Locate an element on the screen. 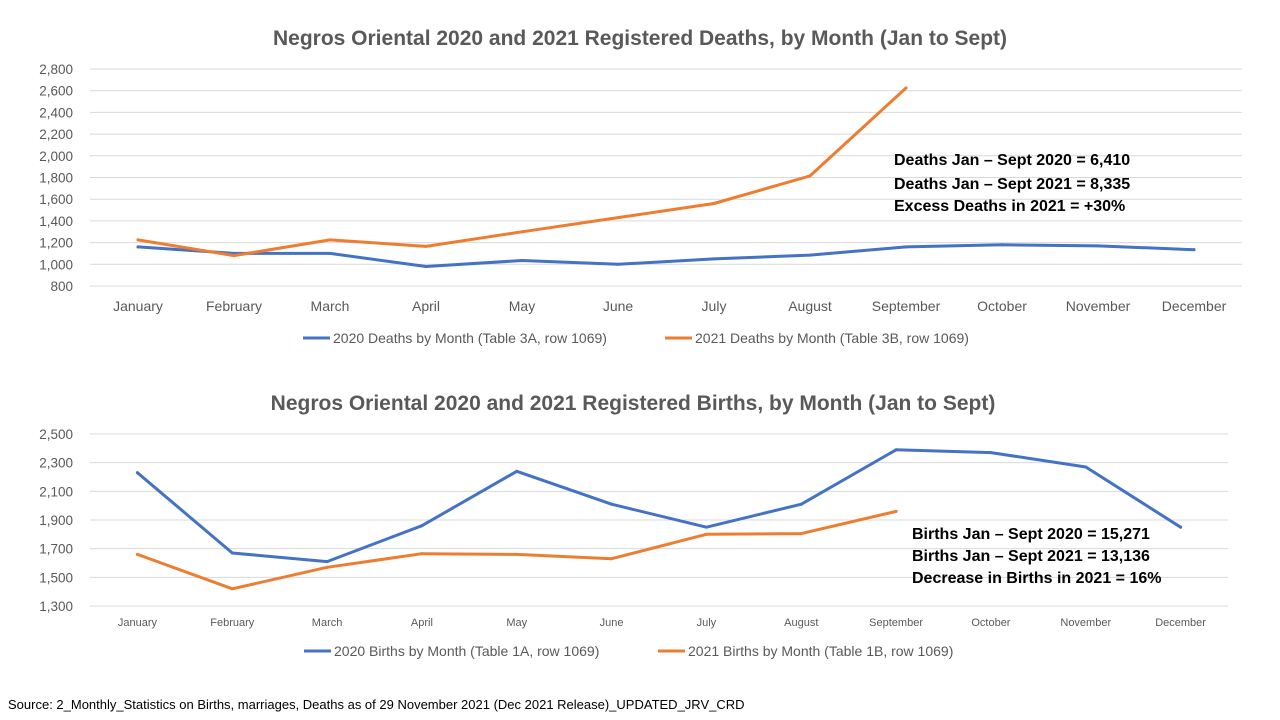  deaths-x-tick-label: February is located at coordinates (234, 306).